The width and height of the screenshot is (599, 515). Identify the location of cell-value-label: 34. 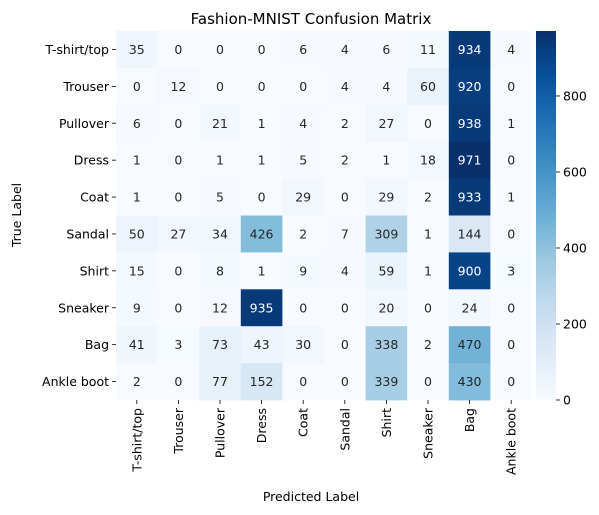
(220, 233).